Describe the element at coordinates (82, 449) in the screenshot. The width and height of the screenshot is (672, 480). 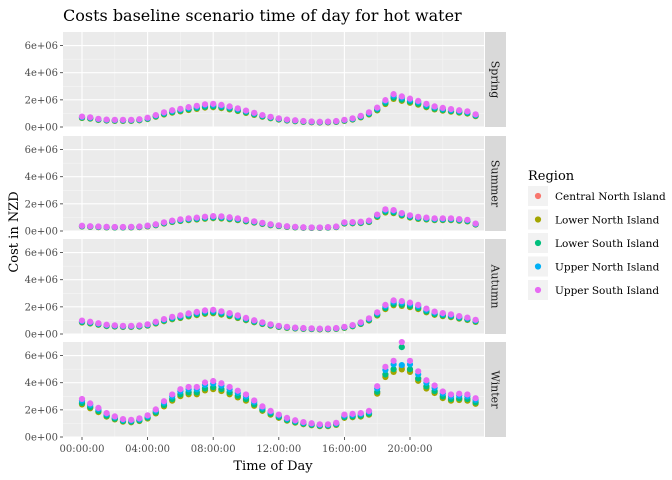
I see `x-tick-label: 00:00:00` at that location.